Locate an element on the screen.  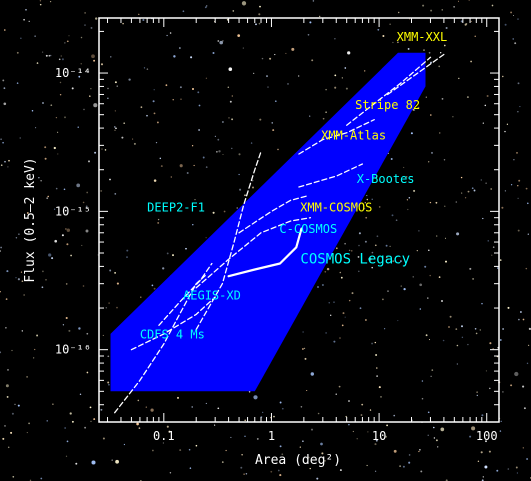
x-axis-label: Area (deg²) is located at coordinates (298, 460).